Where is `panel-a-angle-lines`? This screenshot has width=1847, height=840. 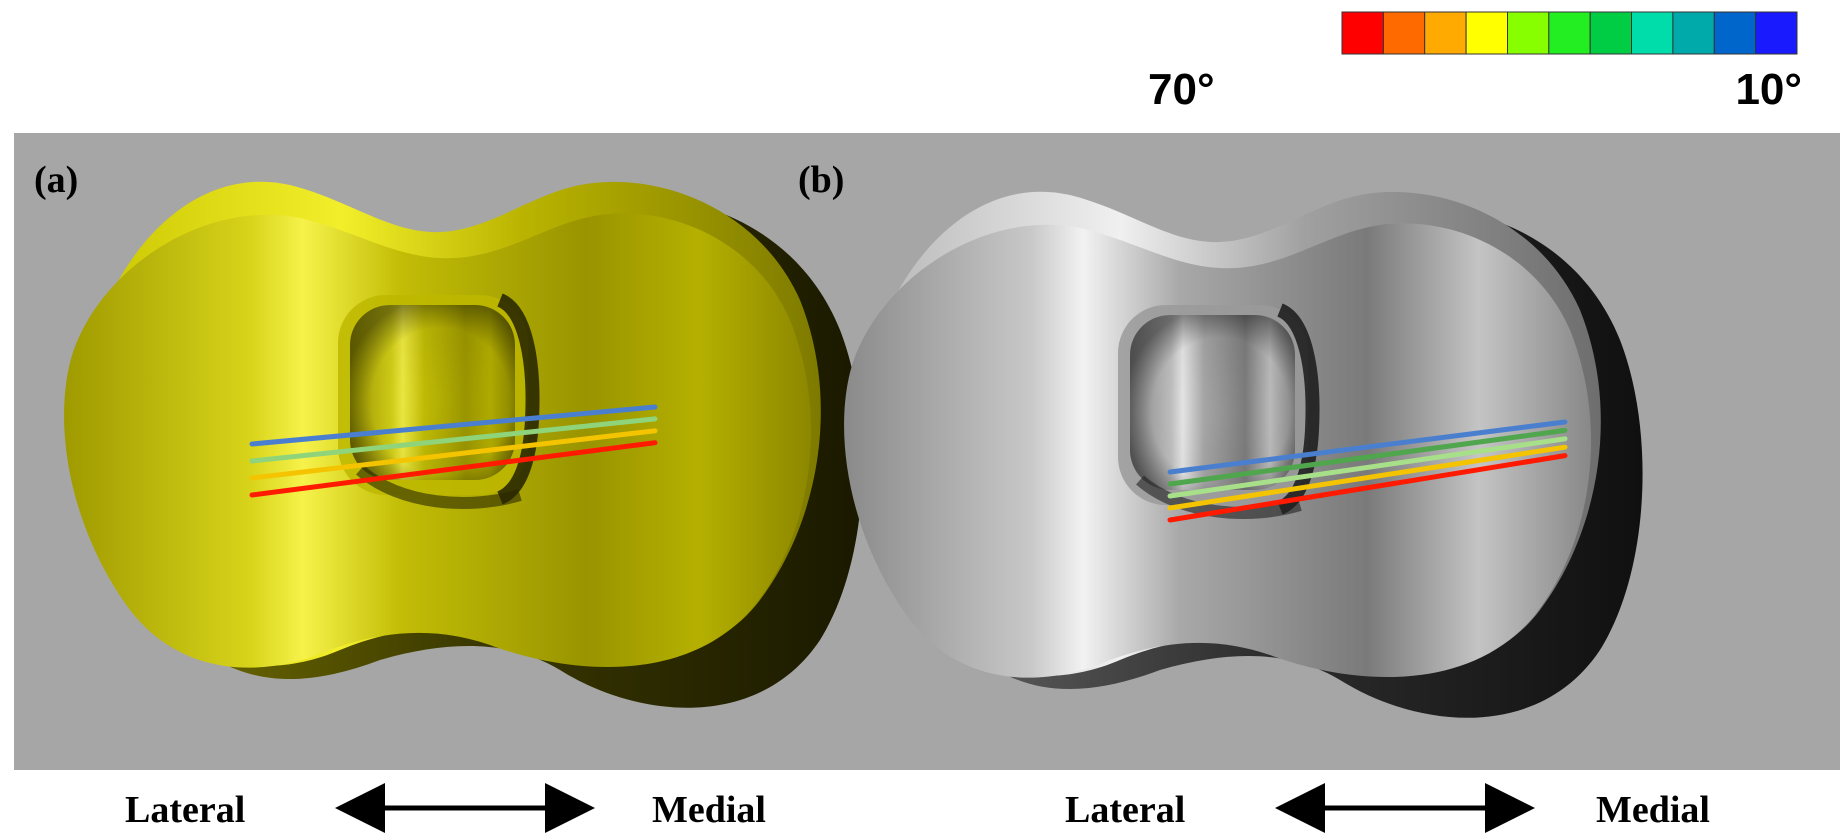
panel-a-angle-lines is located at coordinates (453, 451).